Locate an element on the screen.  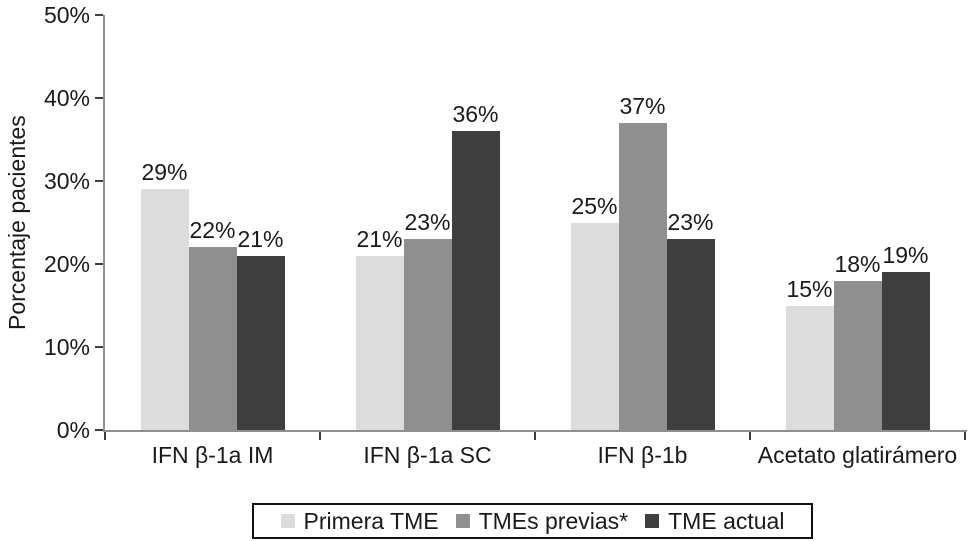
bar-value-label: 15% is located at coordinates (809, 288).